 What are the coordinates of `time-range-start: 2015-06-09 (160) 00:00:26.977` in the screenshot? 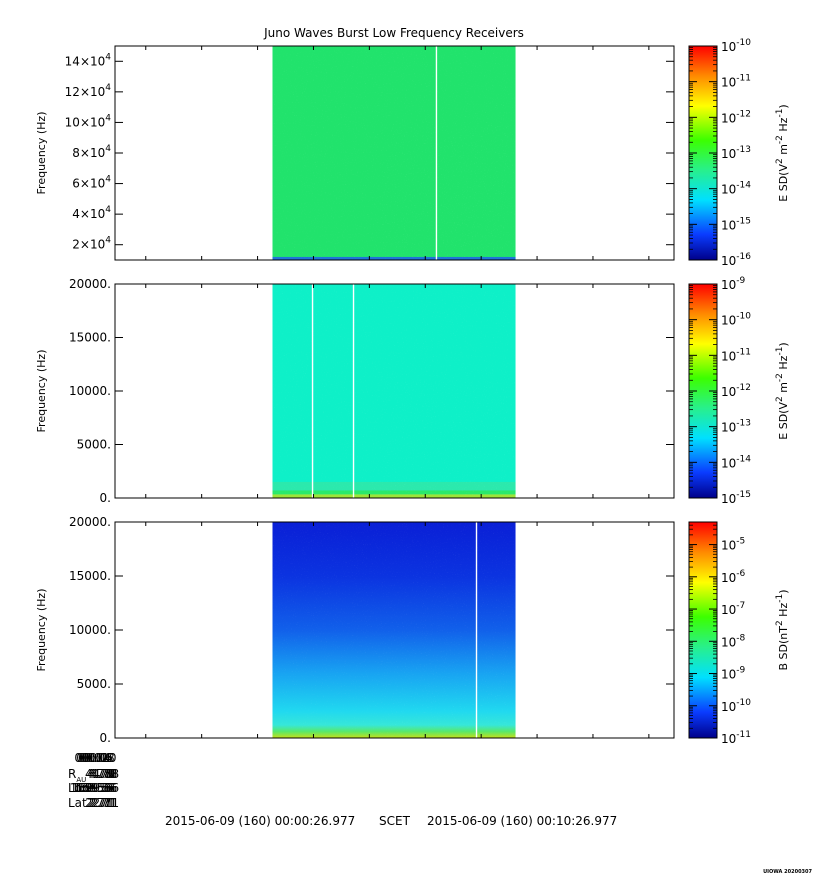 It's located at (260, 821).